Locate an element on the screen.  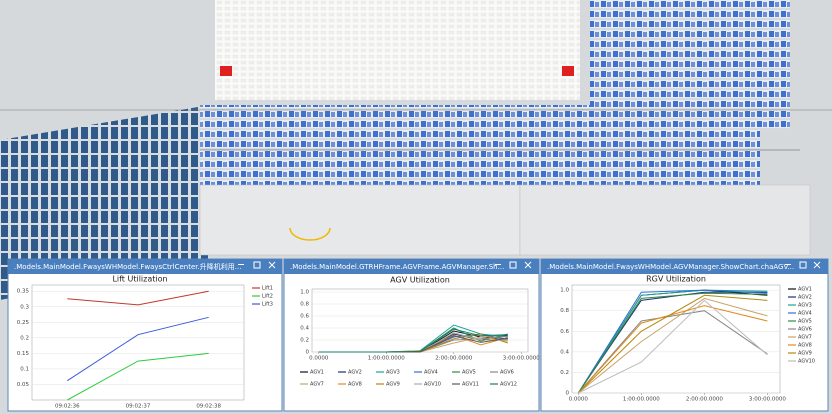
legend-label: Lift1 is located at coordinates (267, 289).